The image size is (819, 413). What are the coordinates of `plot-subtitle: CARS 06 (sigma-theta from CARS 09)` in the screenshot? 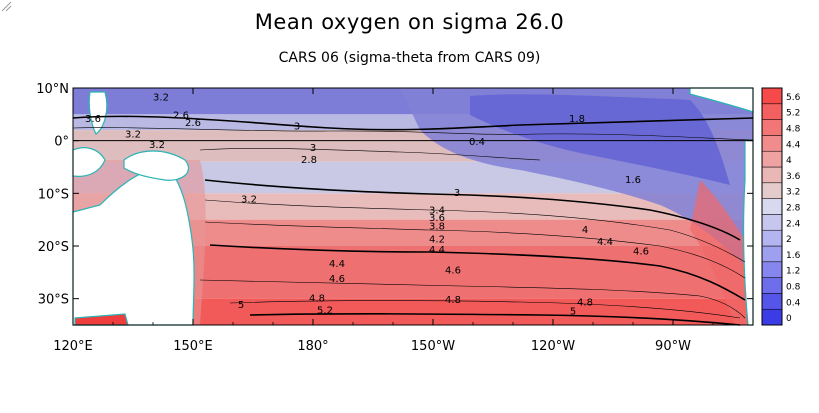 It's located at (409, 58).